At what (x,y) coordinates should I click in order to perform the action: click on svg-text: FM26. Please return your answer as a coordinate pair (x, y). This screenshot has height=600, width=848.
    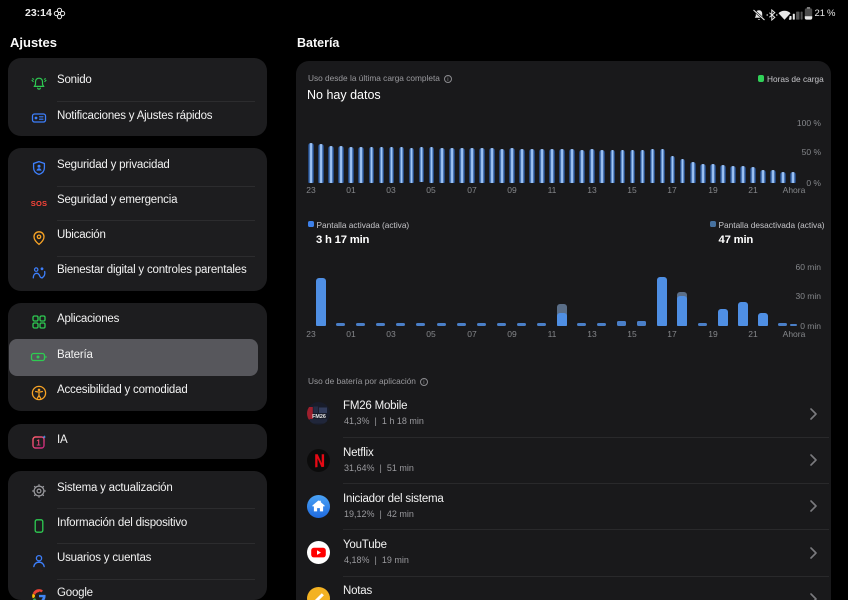
    Looking at the image, I should click on (319, 417).